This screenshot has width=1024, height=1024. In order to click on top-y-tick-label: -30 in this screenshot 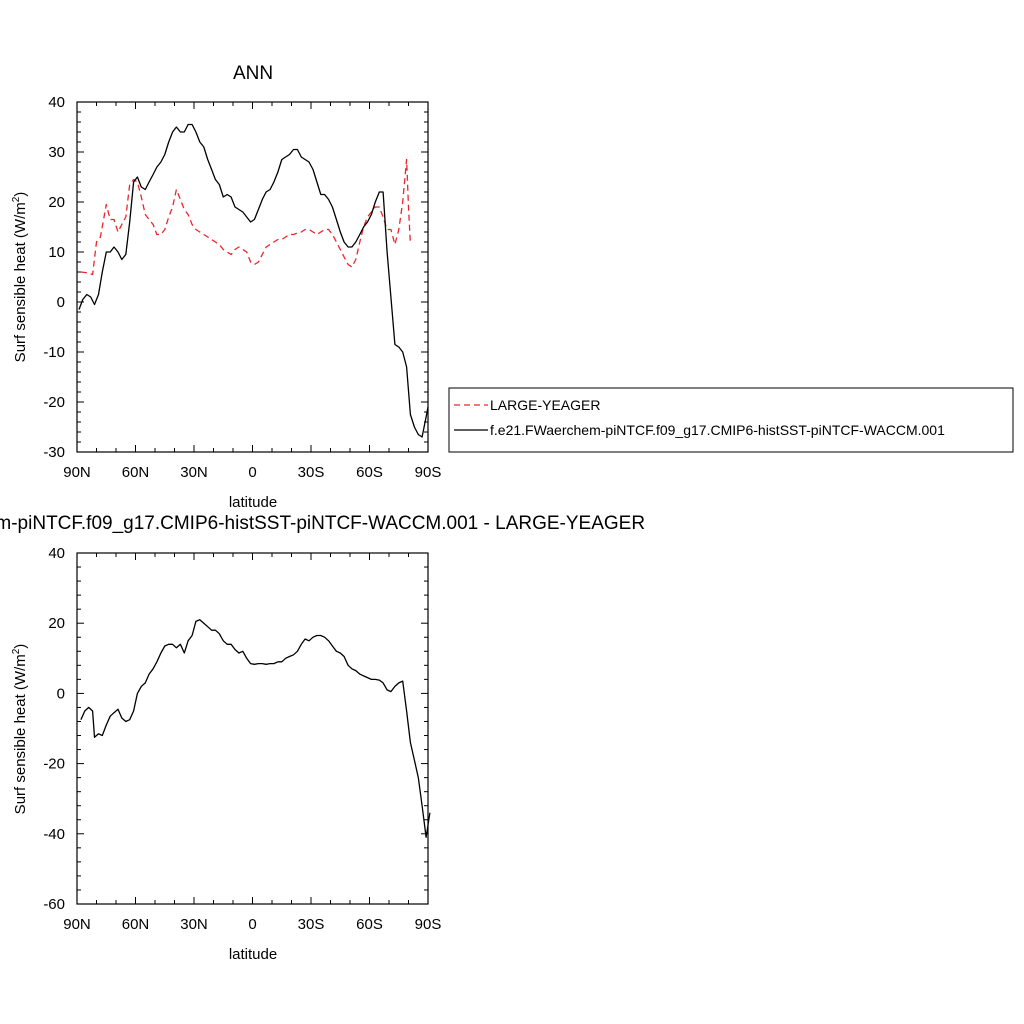, I will do `click(54, 452)`.